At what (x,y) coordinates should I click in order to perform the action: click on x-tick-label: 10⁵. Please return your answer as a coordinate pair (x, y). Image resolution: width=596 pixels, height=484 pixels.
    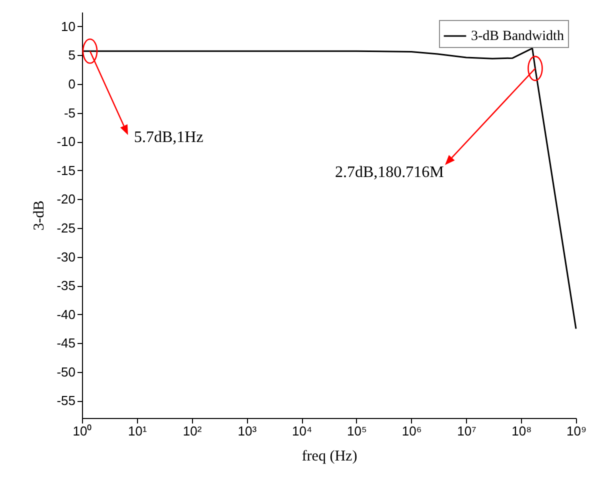
    Looking at the image, I should click on (357, 431).